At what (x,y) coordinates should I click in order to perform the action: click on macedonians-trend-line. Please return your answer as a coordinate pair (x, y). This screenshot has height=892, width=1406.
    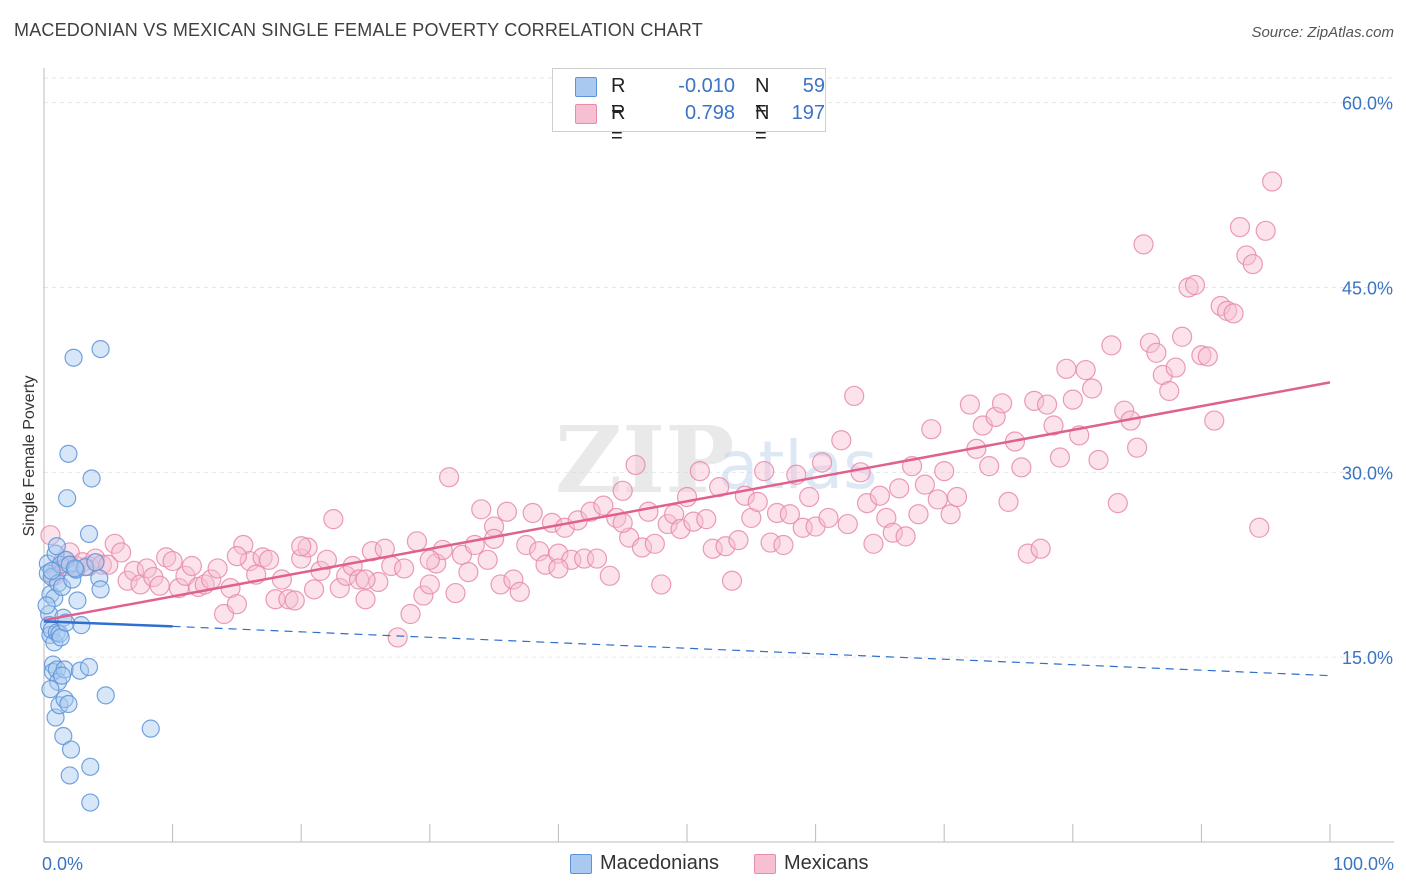
    Looking at the image, I should click on (108, 624).